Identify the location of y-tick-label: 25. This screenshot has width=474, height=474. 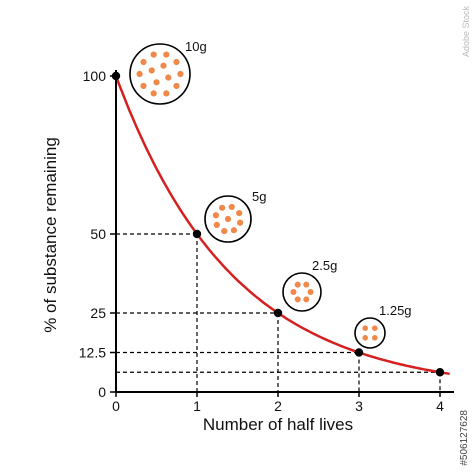
(98, 313).